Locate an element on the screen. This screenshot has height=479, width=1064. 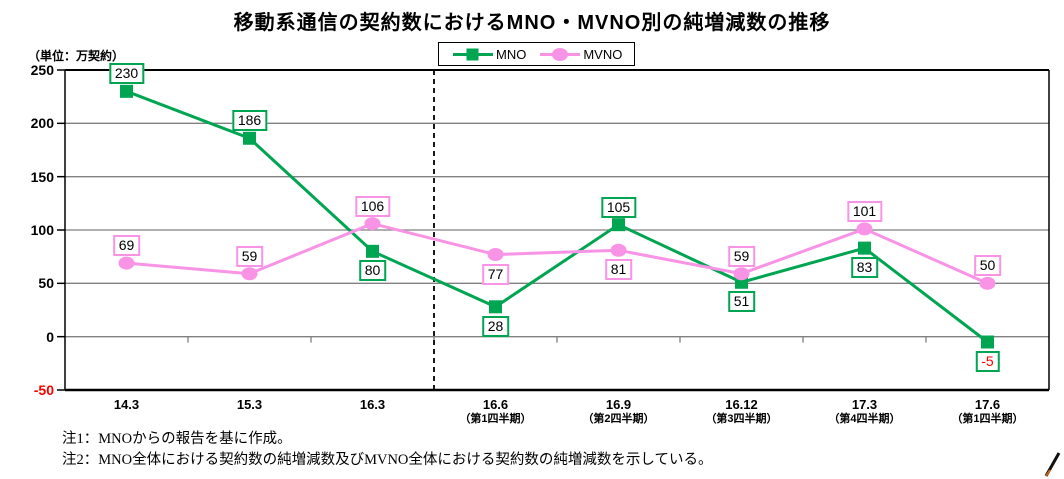
legend-square-marker is located at coordinates (472, 54).